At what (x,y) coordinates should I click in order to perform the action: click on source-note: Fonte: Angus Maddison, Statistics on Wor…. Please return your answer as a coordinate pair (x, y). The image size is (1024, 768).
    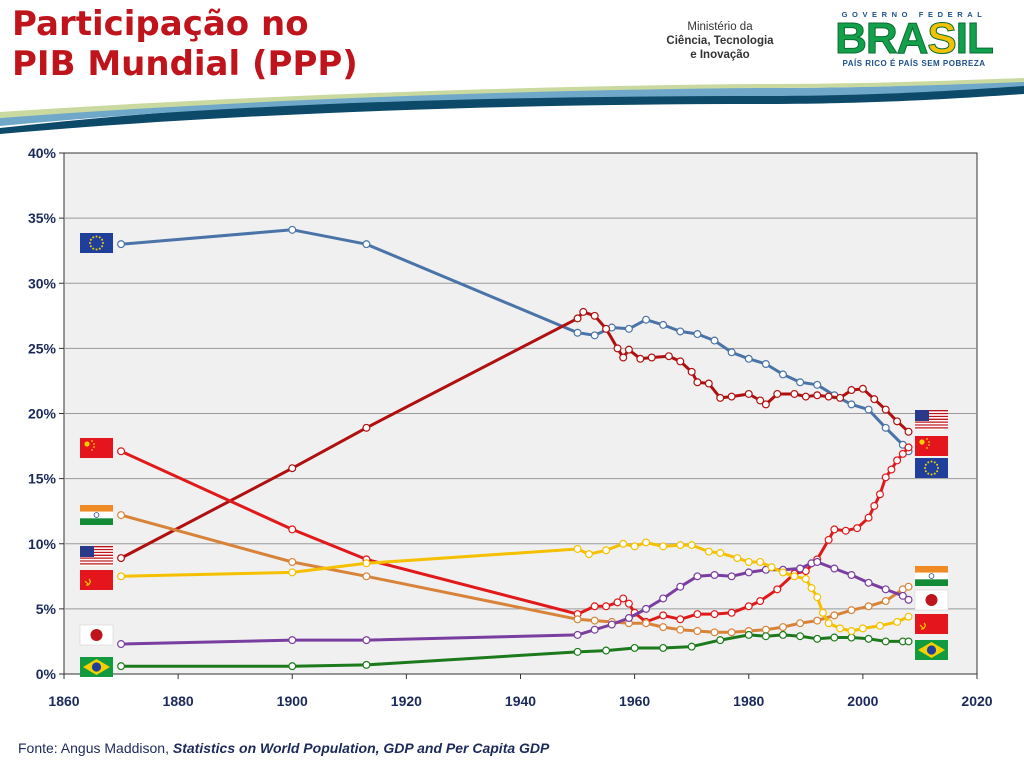
    Looking at the image, I should click on (283, 748).